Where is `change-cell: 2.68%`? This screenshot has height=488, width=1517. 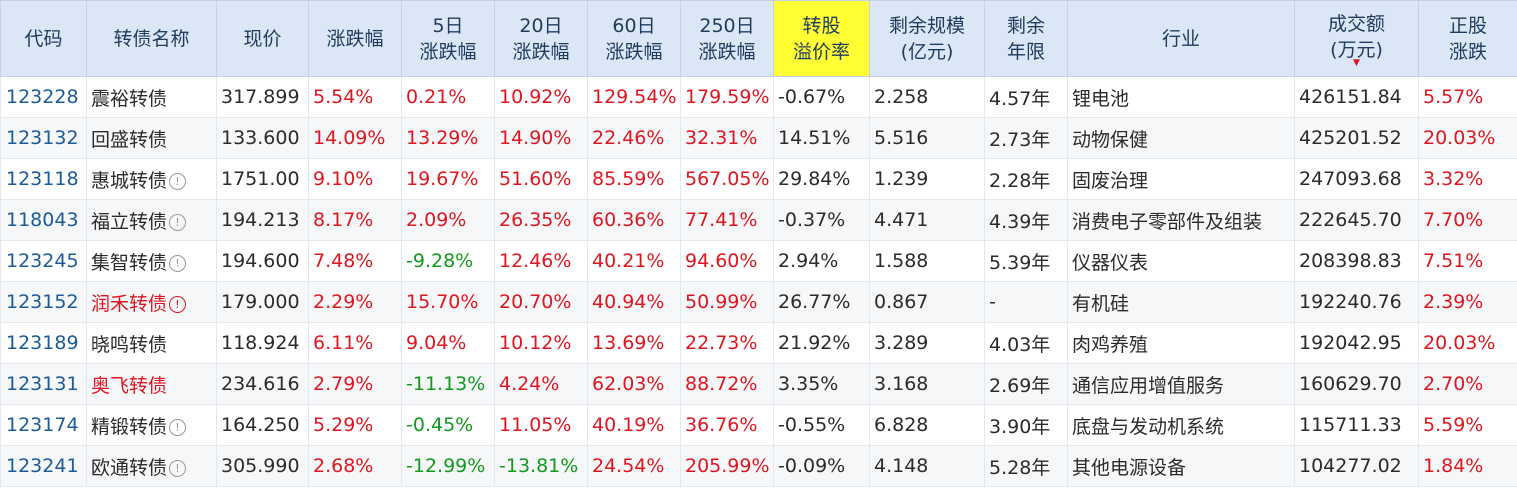 change-cell: 2.68% is located at coordinates (355, 466).